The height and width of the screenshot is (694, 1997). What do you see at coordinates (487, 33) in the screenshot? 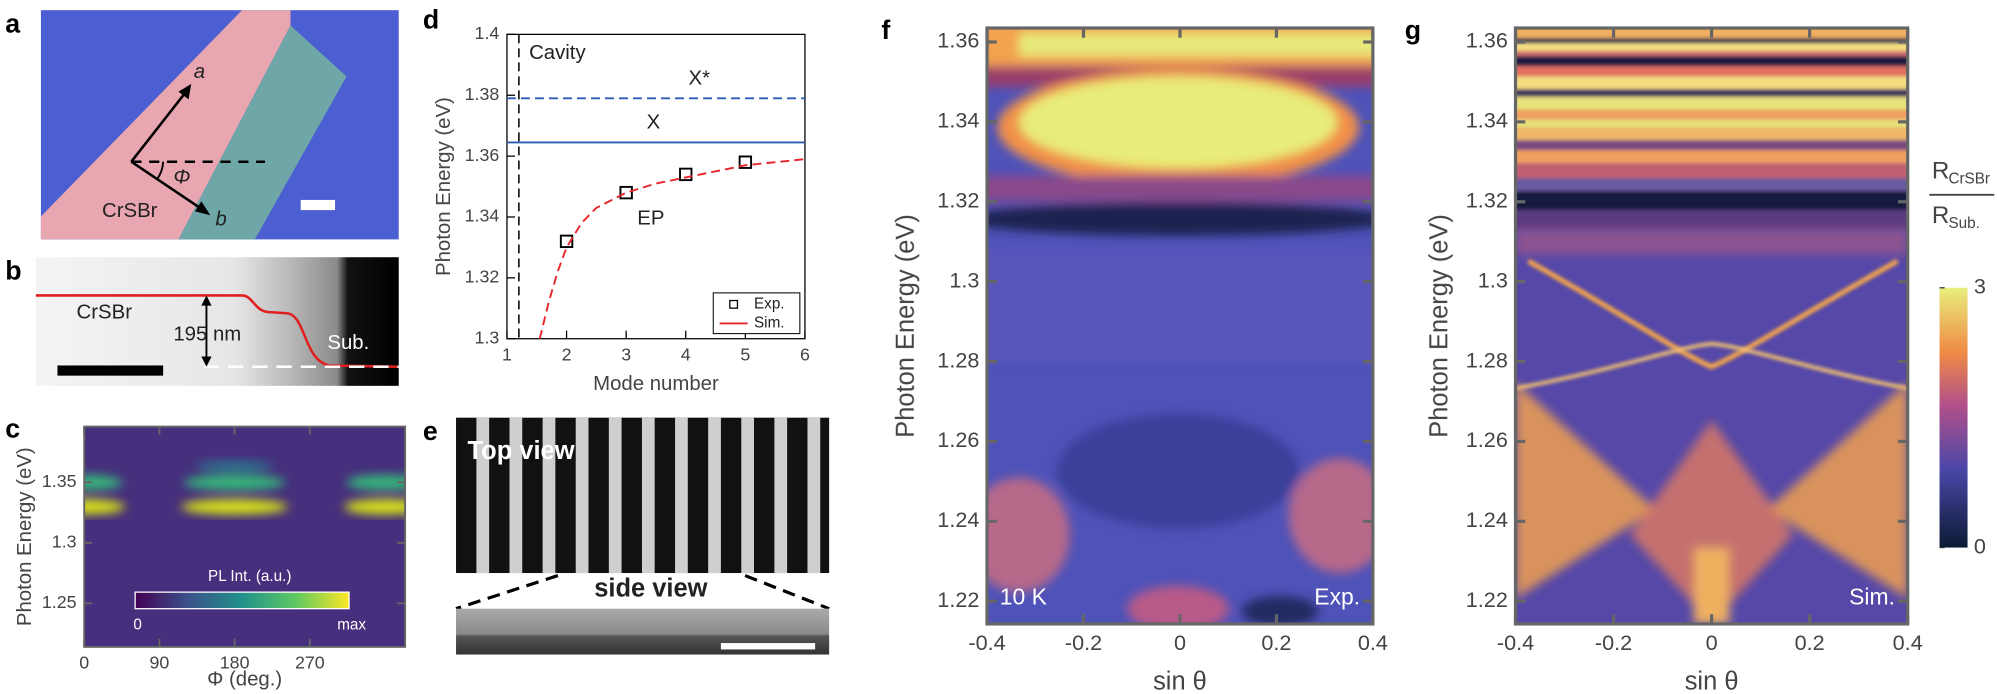
I see `y-tick-label: 1.4` at bounding box center [487, 33].